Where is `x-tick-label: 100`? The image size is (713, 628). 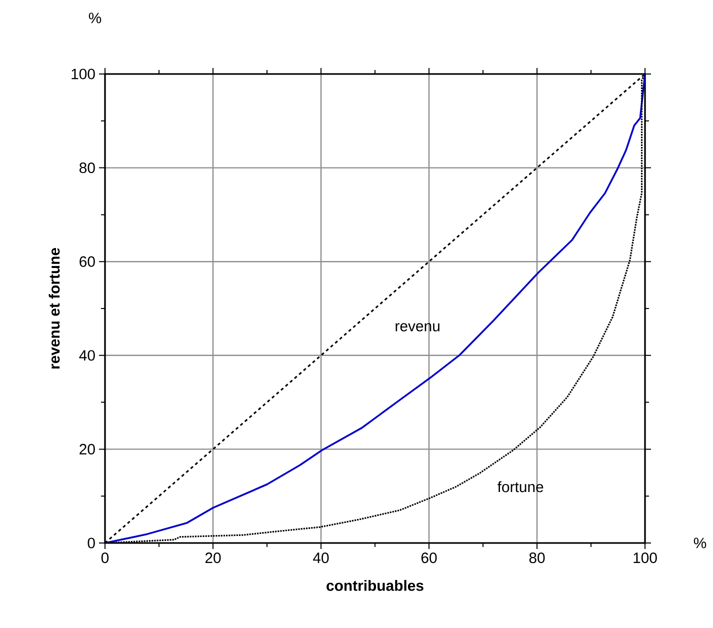
x-tick-label: 100 is located at coordinates (645, 558).